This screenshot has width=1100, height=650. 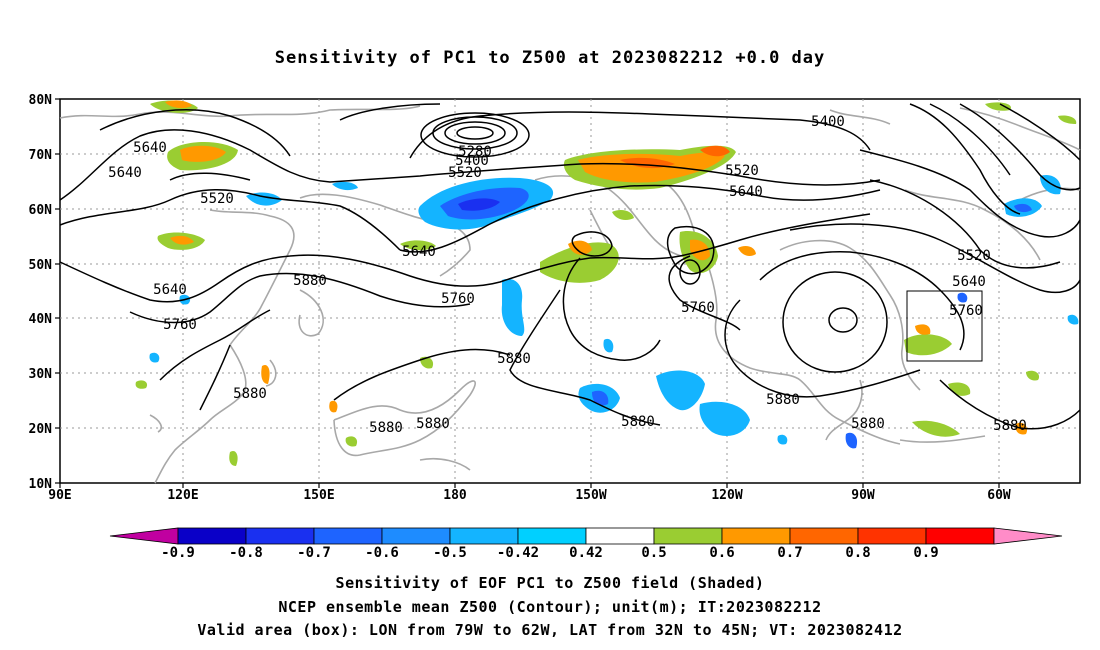 I want to click on lon-label: 180, so click(x=455, y=495).